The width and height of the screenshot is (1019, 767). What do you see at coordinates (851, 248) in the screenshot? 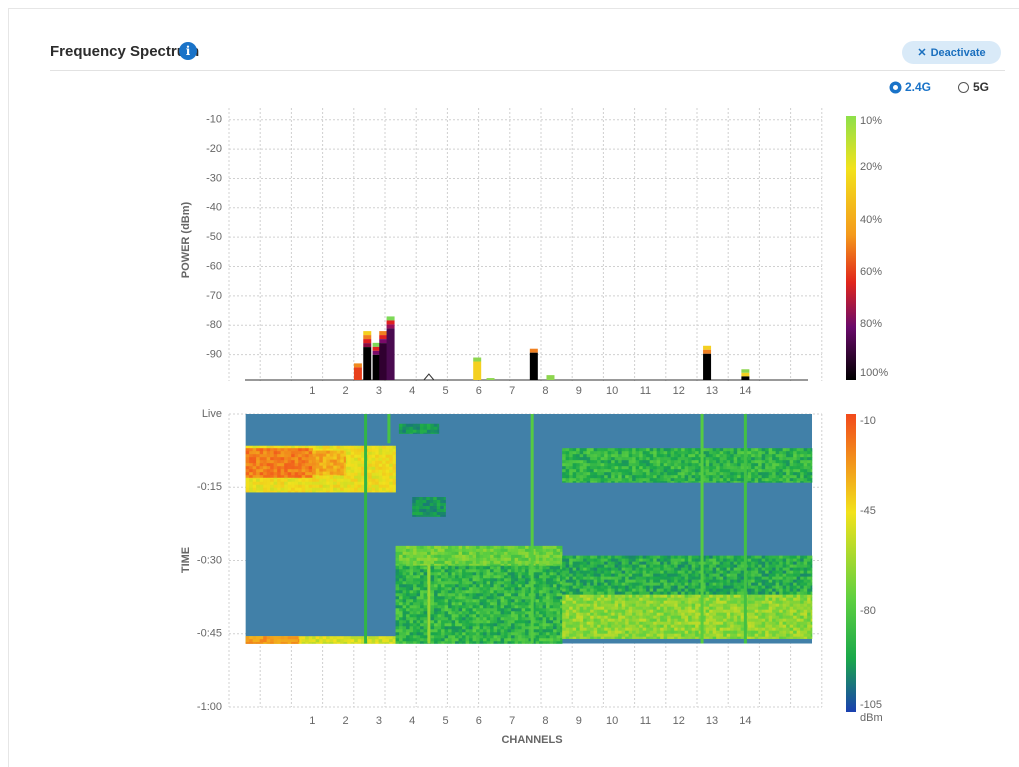
I see `power-colorbar` at bounding box center [851, 248].